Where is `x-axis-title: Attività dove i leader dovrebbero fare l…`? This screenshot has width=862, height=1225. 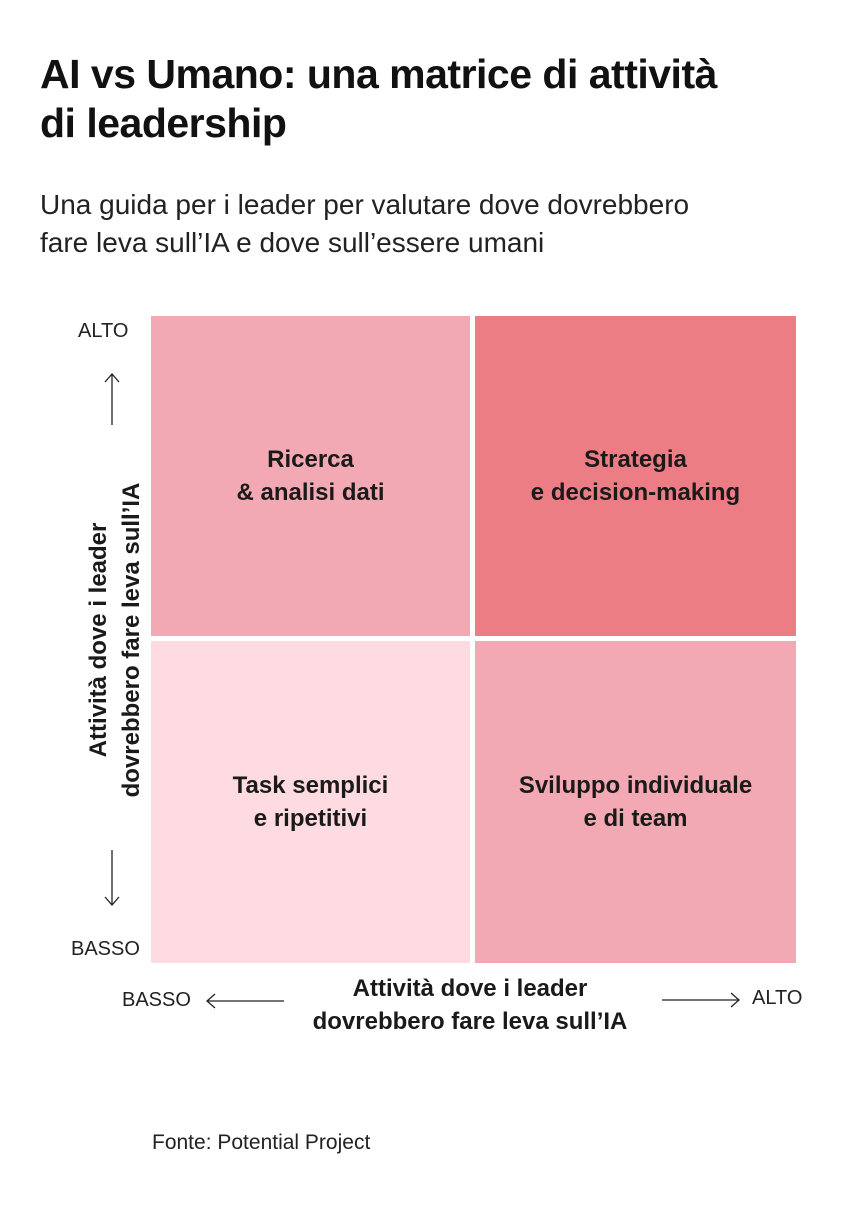
x-axis-title: Attività dove i leader dovrebbero fare l… is located at coordinates (470, 1005).